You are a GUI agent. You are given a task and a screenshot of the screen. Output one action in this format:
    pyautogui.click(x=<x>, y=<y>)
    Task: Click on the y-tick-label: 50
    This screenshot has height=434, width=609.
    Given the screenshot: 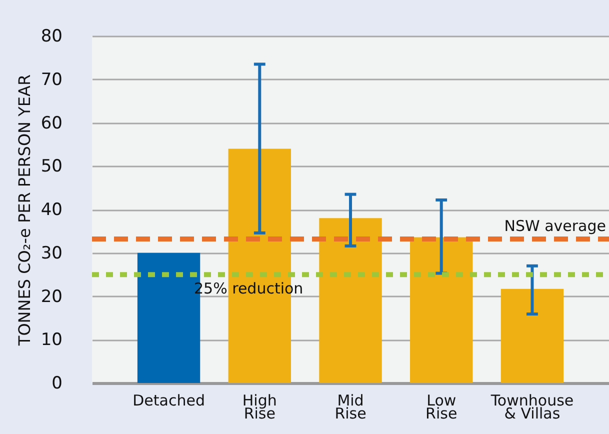 What is the action you would take?
    pyautogui.click(x=51, y=166)
    